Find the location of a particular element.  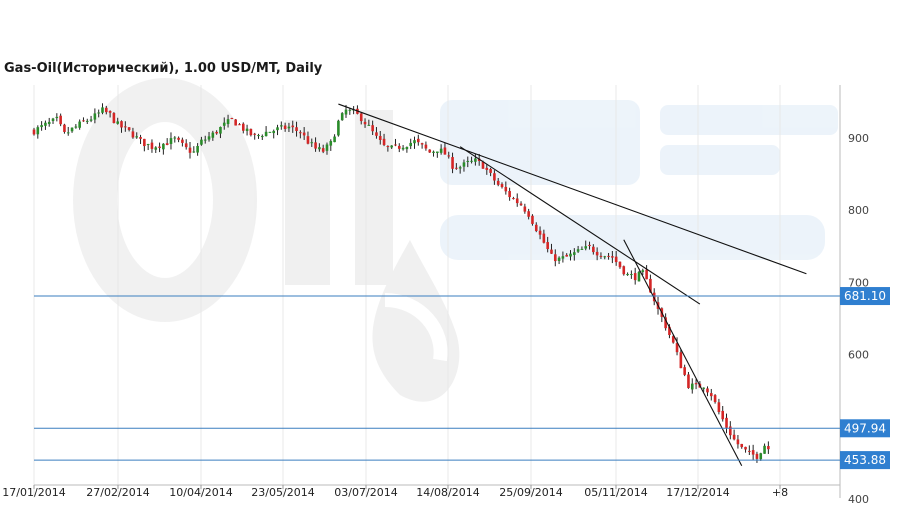

level-label: 497.94 is located at coordinates (865, 428).